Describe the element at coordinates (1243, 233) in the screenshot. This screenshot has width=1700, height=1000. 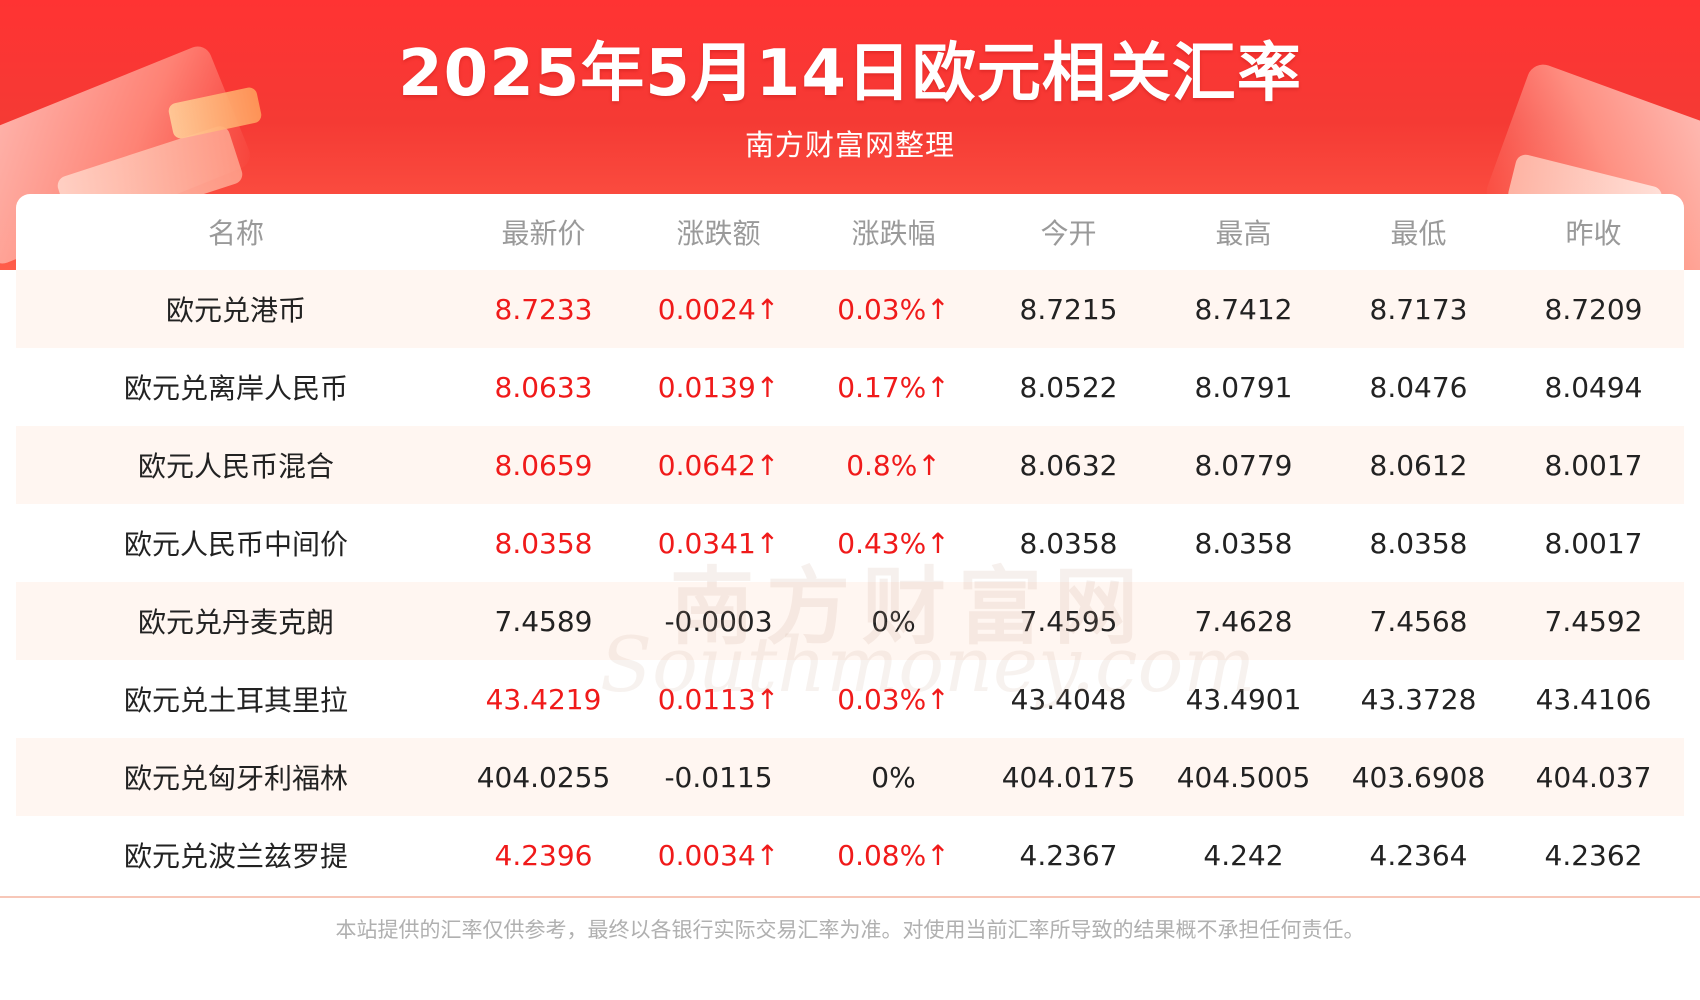
I see `column-header-high: 最高` at that location.